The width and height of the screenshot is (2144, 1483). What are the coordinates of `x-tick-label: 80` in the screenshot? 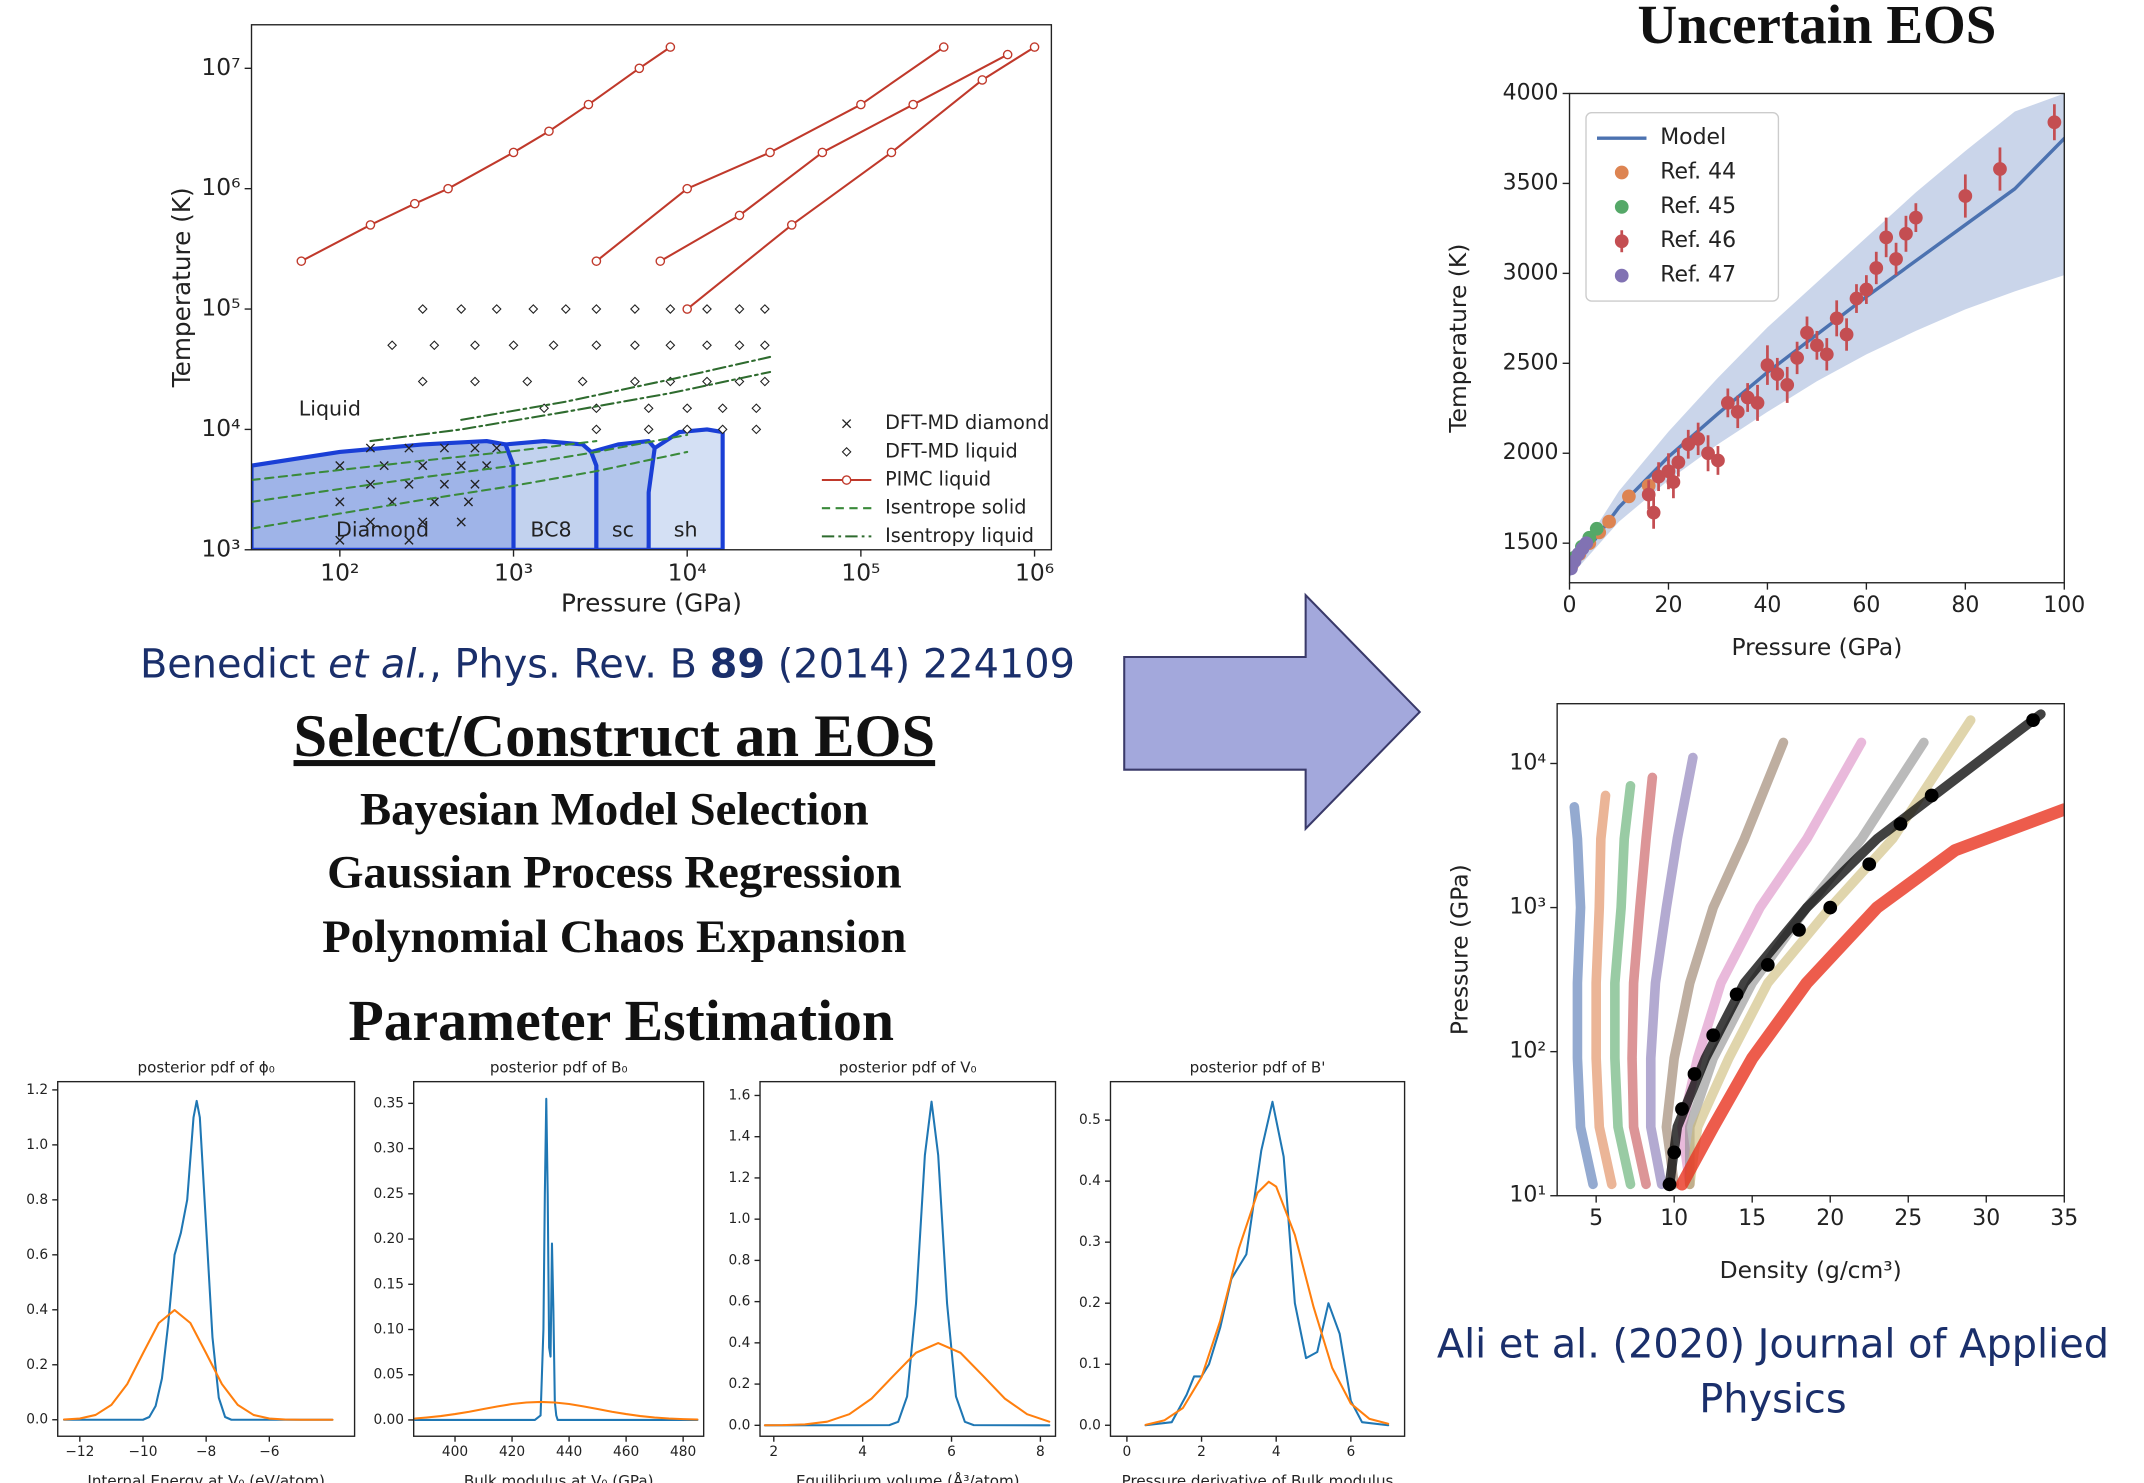 It's located at (1965, 605).